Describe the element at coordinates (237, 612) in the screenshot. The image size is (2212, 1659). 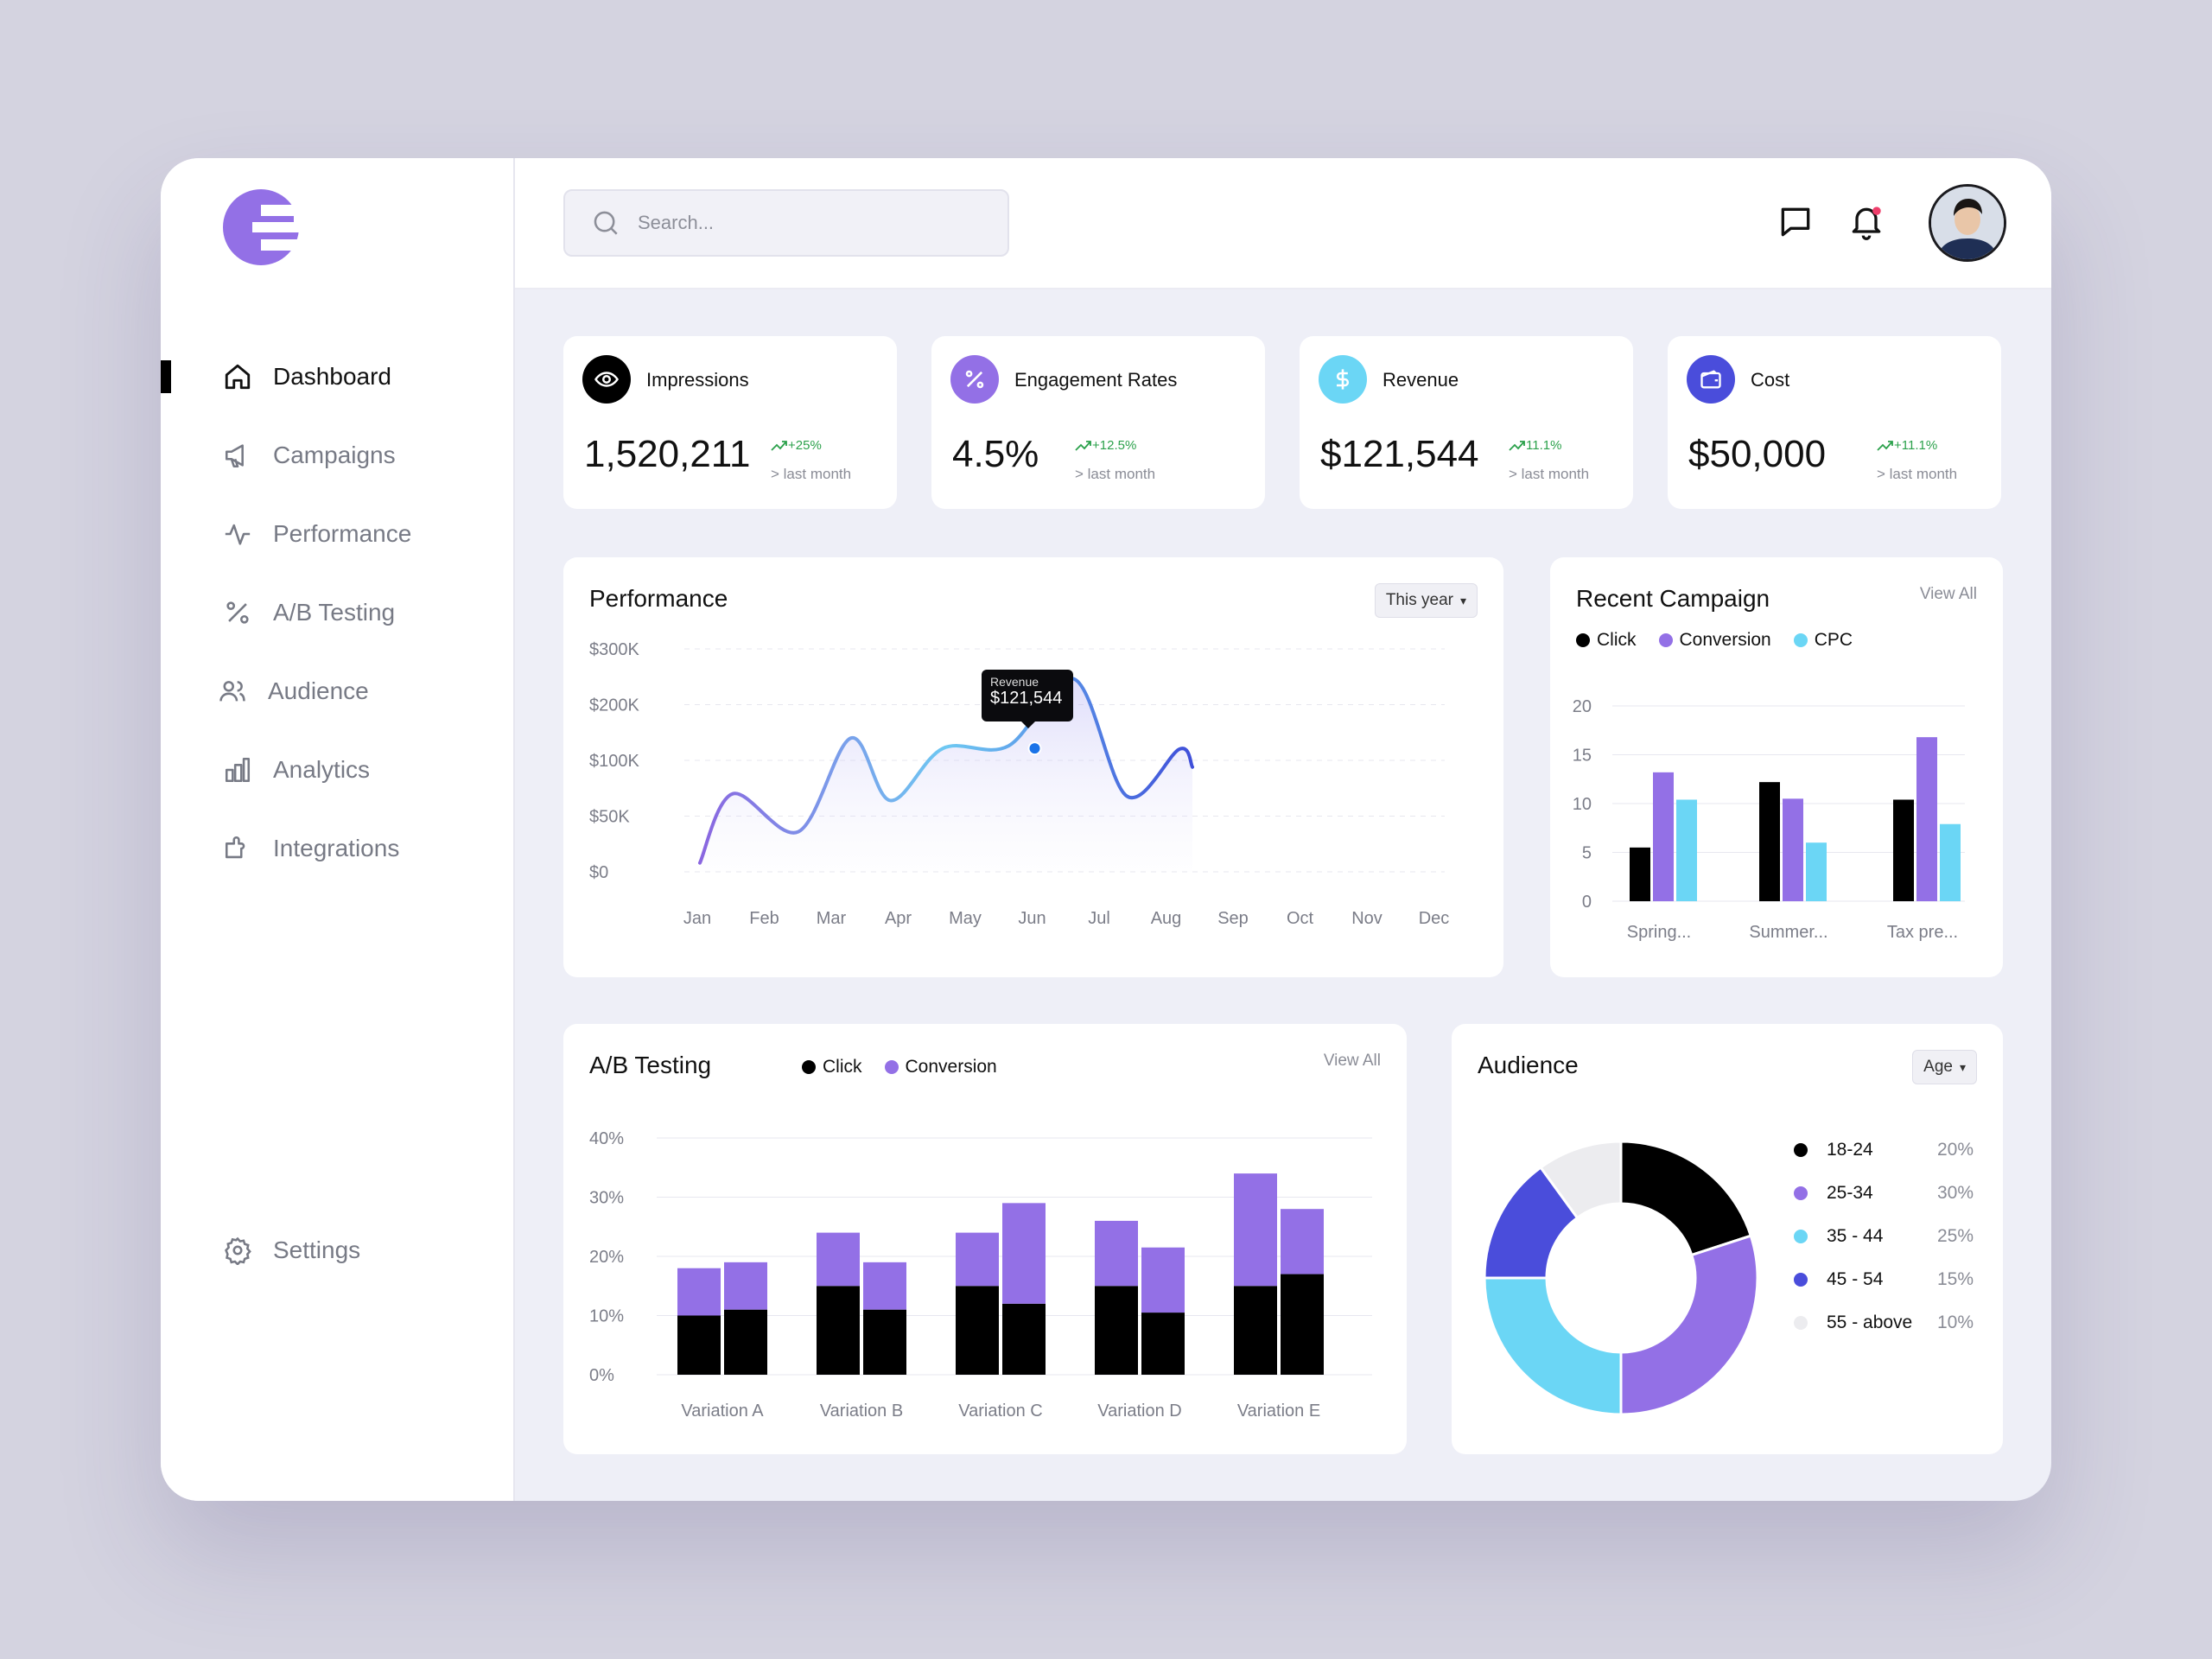
I see `percent-icon` at that location.